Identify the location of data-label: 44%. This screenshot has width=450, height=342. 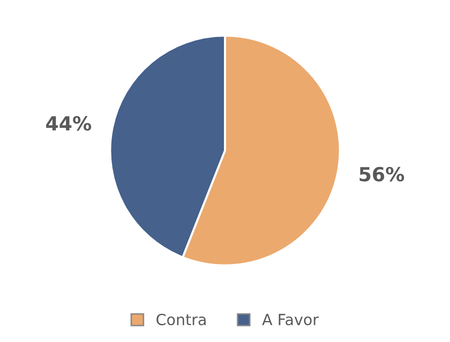
(69, 123).